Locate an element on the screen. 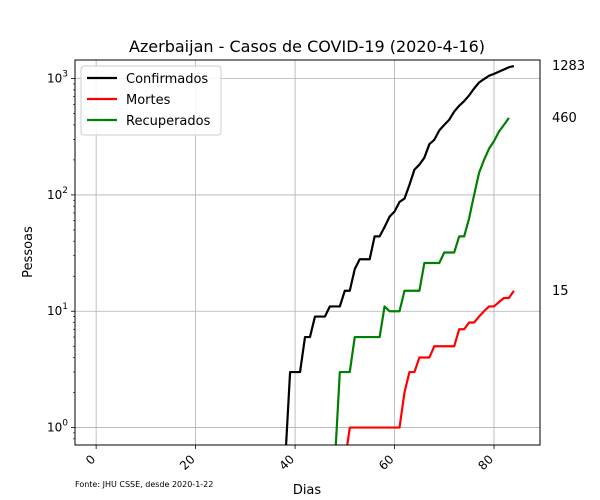 This screenshot has height=500, width=600. y-tick-label: 10⁰ is located at coordinates (57, 427).